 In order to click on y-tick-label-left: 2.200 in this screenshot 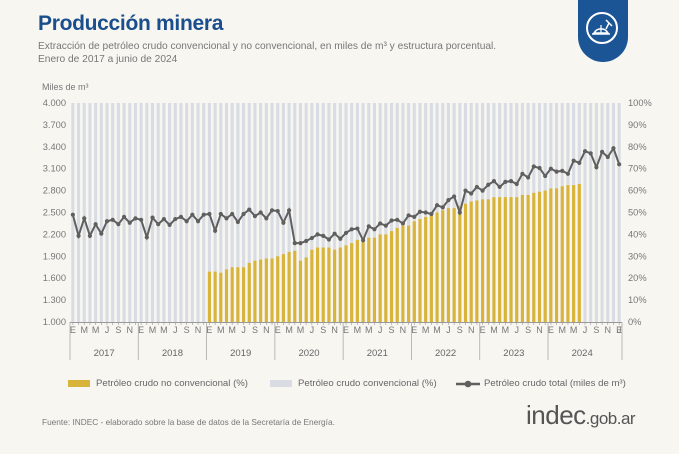, I will do `click(54, 234)`.